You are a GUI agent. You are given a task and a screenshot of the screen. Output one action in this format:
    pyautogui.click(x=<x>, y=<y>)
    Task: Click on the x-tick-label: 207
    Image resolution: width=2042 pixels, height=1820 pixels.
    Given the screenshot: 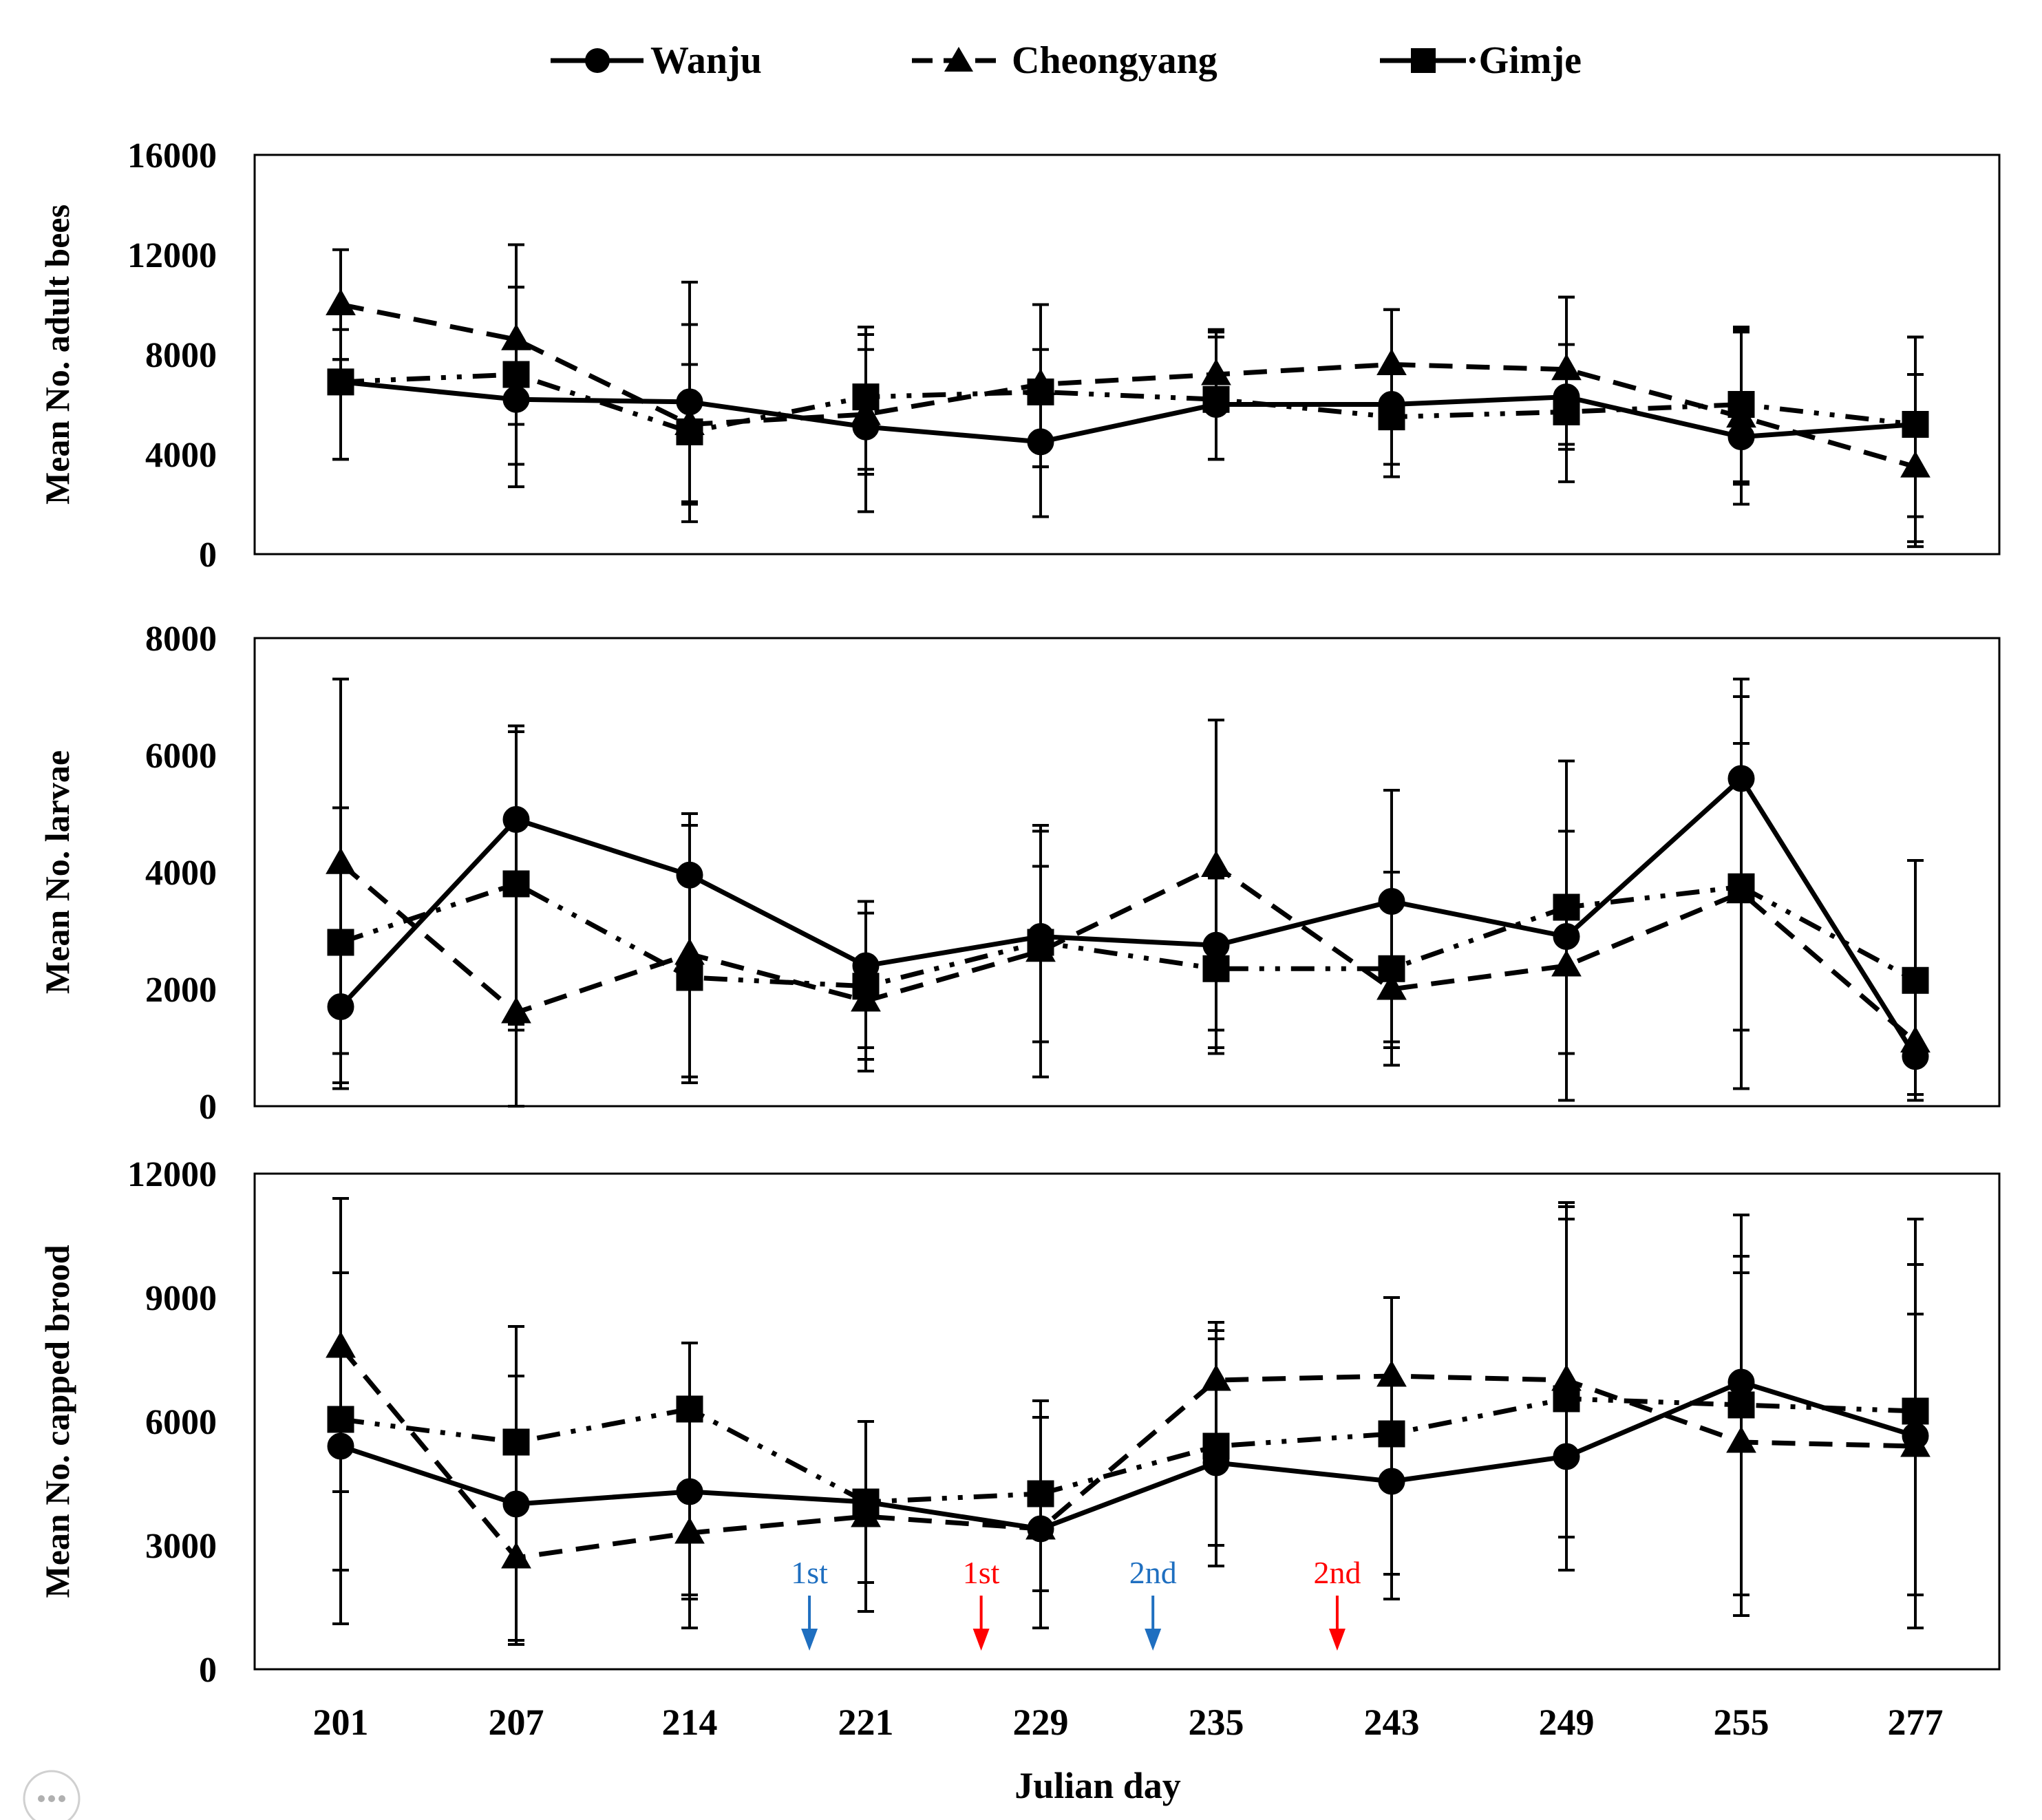 What is the action you would take?
    pyautogui.click(x=516, y=1722)
    